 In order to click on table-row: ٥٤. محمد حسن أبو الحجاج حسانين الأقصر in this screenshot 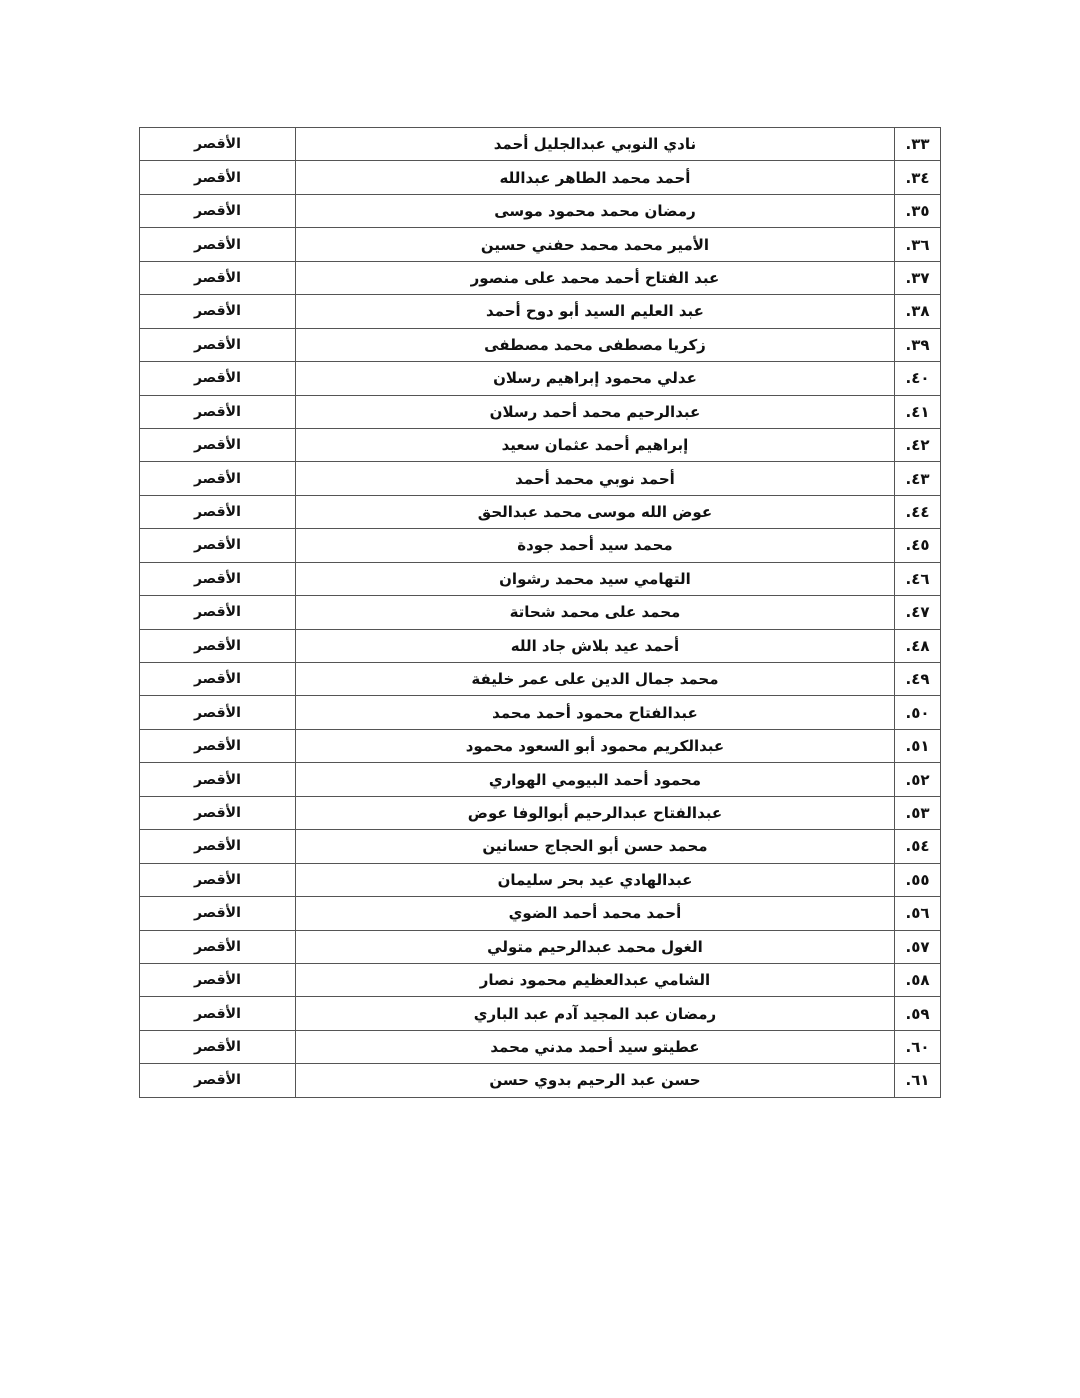, I will do `click(540, 846)`.